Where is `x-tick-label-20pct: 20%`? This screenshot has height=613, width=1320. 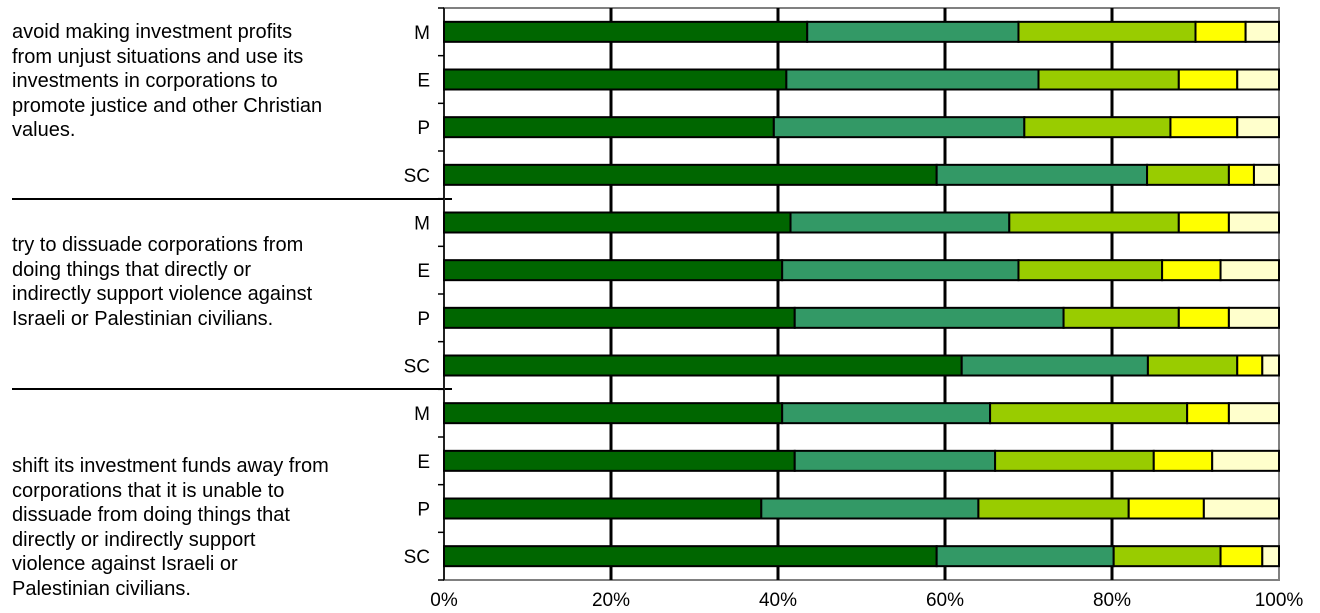 x-tick-label-20pct: 20% is located at coordinates (611, 600).